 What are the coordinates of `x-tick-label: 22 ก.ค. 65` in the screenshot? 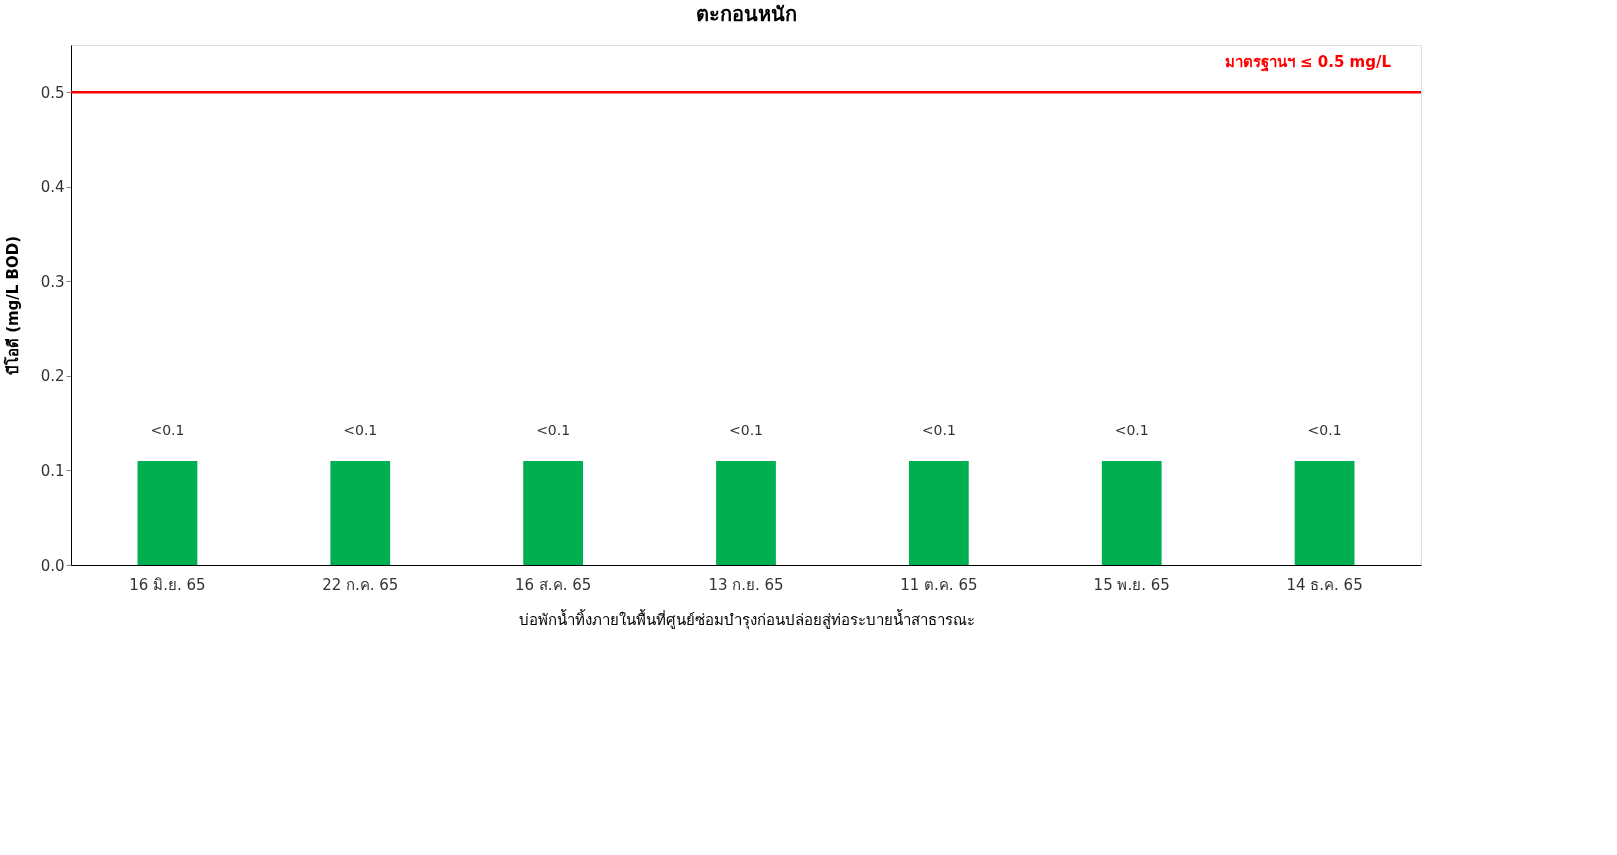 It's located at (360, 584).